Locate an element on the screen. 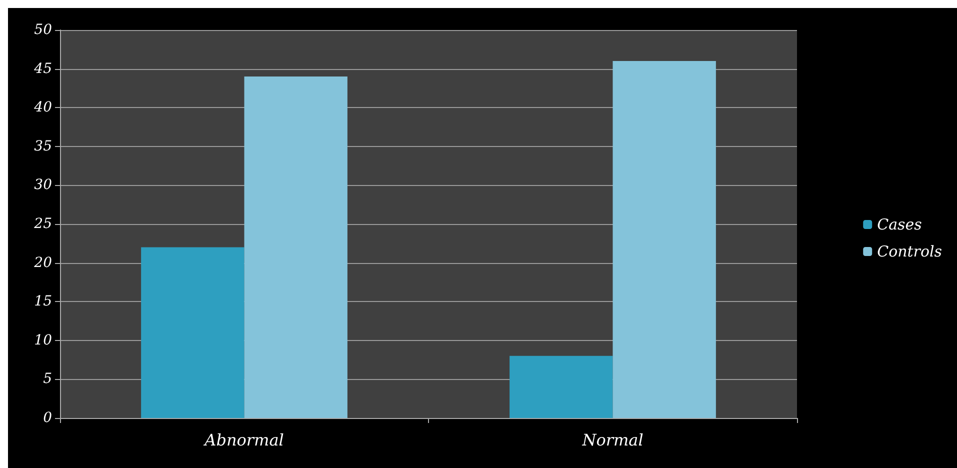 This screenshot has width=957, height=468. y-tick-label: 0 is located at coordinates (47, 418).